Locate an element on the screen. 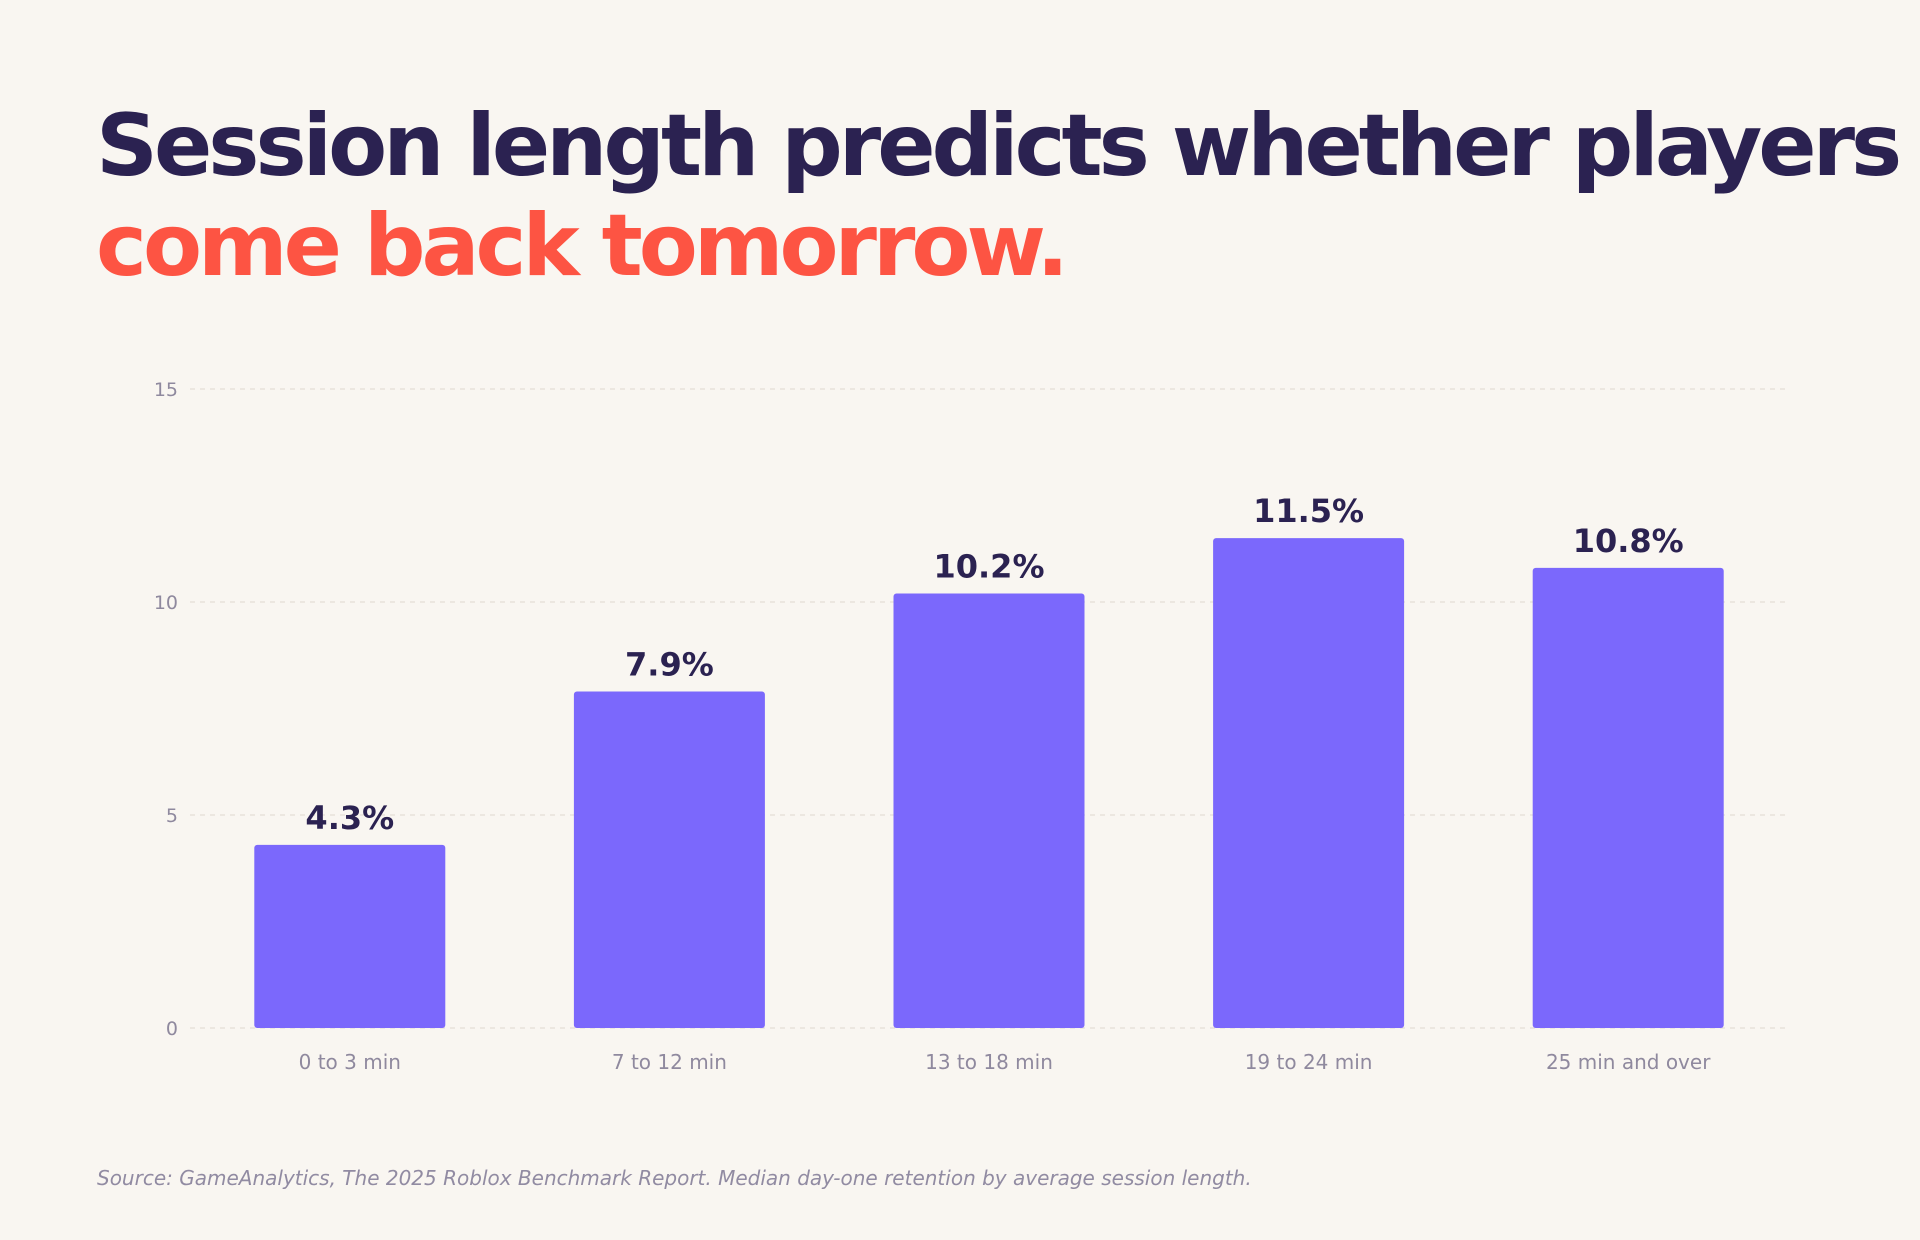 The width and height of the screenshot is (1920, 1240). value-label: 10.8% is located at coordinates (1628, 541).